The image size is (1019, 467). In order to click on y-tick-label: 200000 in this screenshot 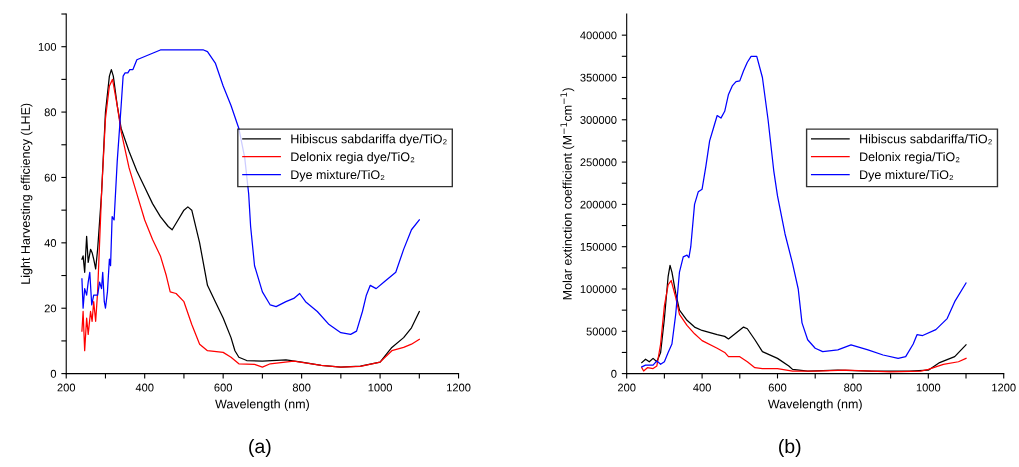, I will do `click(598, 204)`.